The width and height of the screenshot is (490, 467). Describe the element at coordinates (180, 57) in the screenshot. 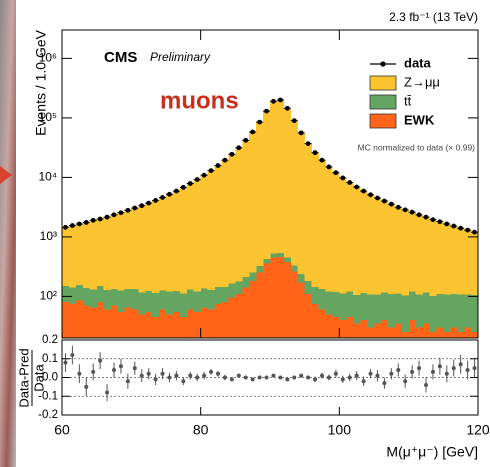

I see `status: Preliminary` at that location.